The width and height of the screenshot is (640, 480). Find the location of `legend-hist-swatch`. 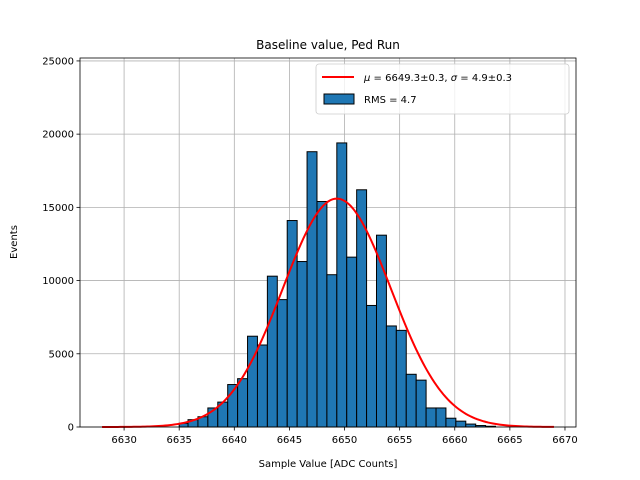

legend-hist-swatch is located at coordinates (339, 99).